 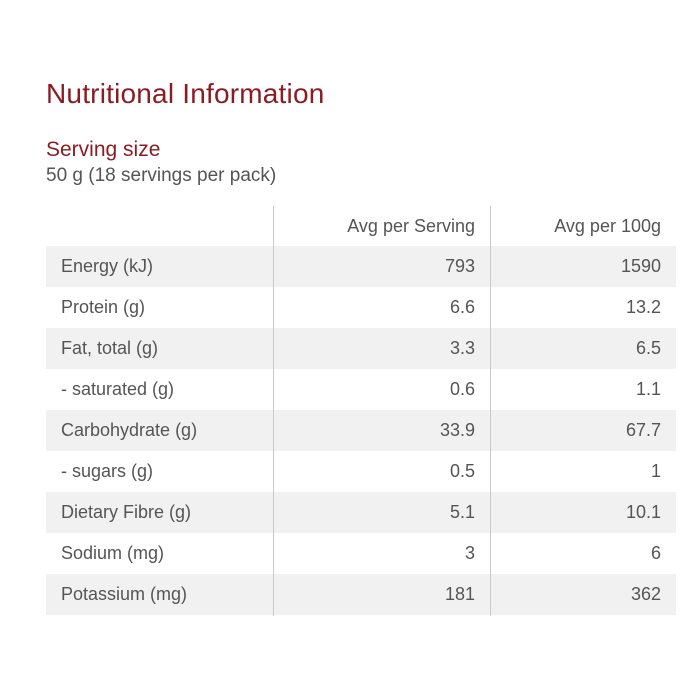 I want to click on table-row: - sugars (g) 0.5 1, so click(x=361, y=471).